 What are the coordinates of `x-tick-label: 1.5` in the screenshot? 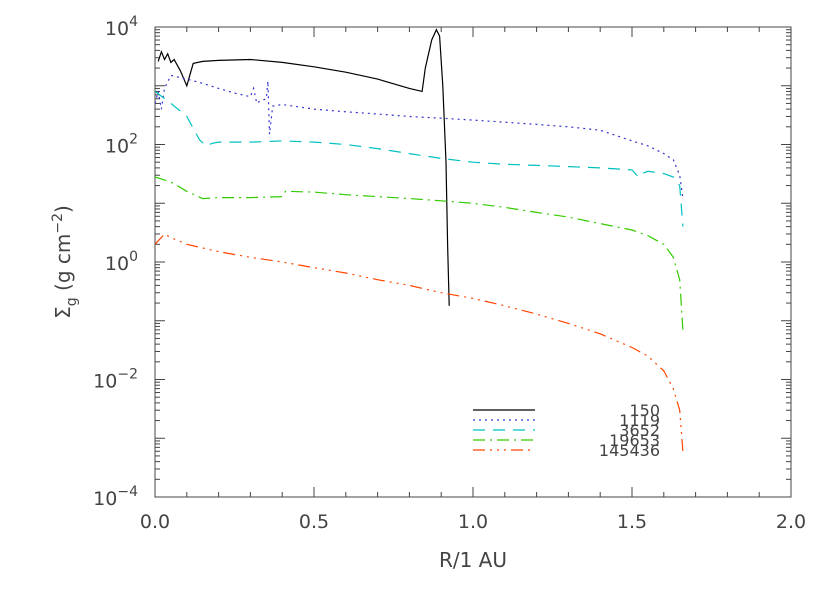 It's located at (632, 522).